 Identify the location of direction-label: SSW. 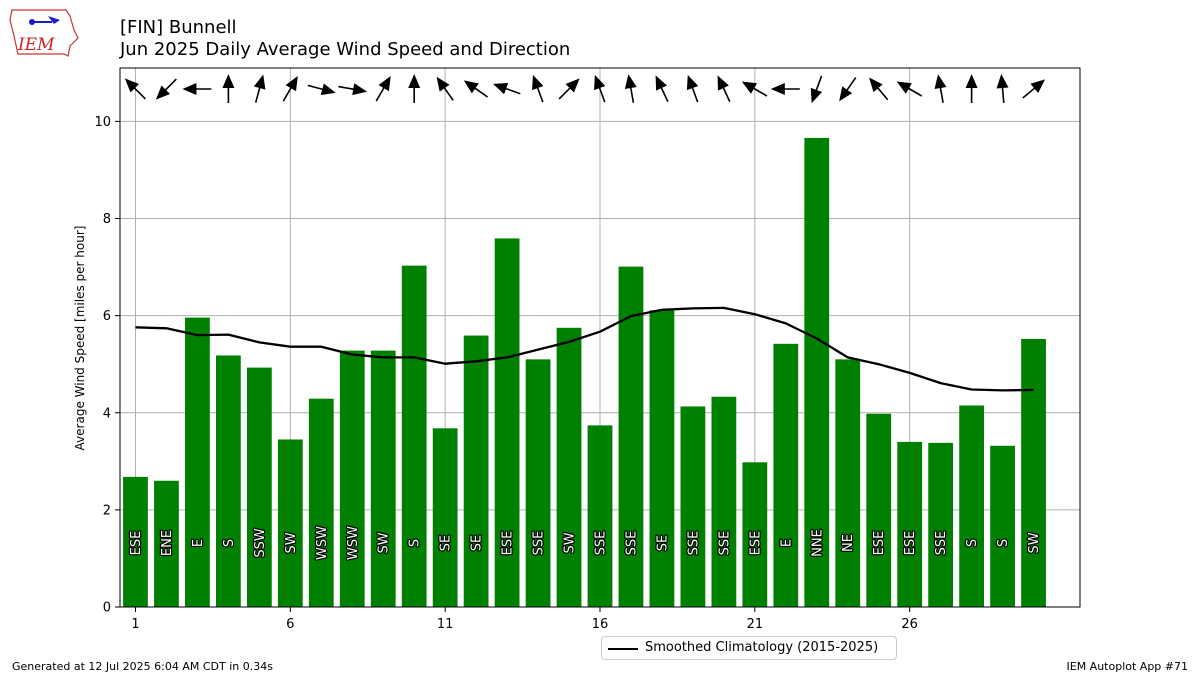
(260, 543).